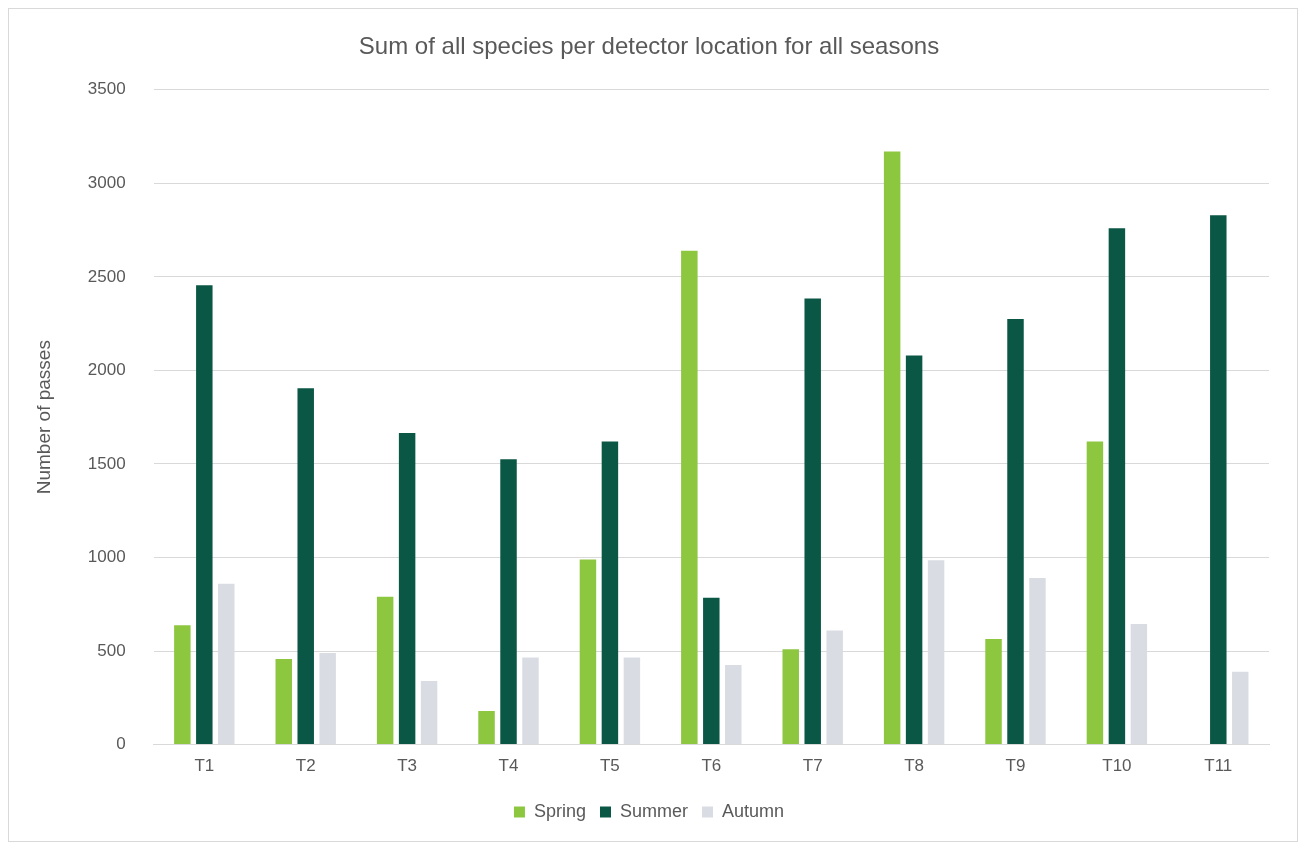 The height and width of the screenshot is (850, 1306). What do you see at coordinates (106, 370) in the screenshot?
I see `y-tick-label: 2000` at bounding box center [106, 370].